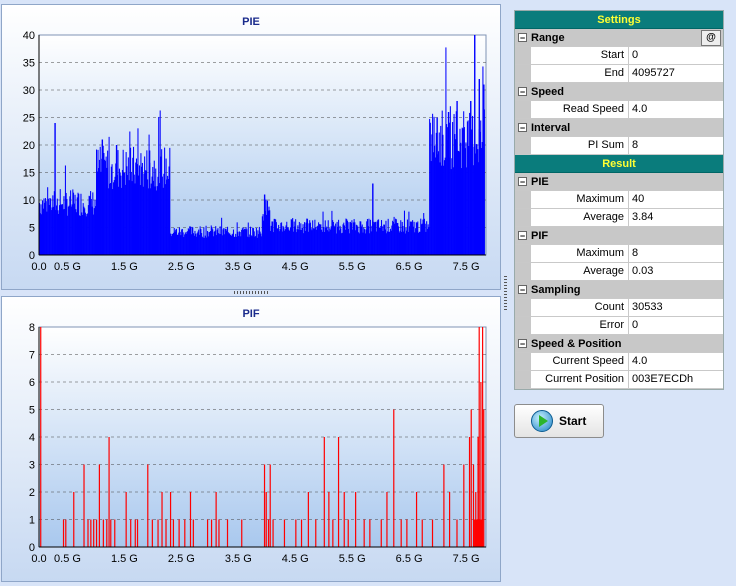 This screenshot has width=736, height=586. I want to click on category-interval: − Interval, so click(619, 128).